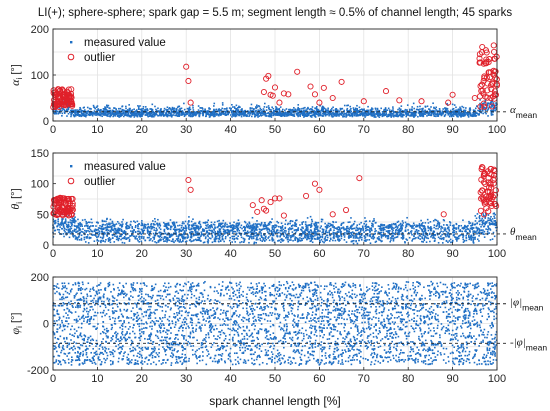 This screenshot has width=550, height=411. Describe the element at coordinates (482, 47) in the screenshot. I see `outlier-point` at that location.